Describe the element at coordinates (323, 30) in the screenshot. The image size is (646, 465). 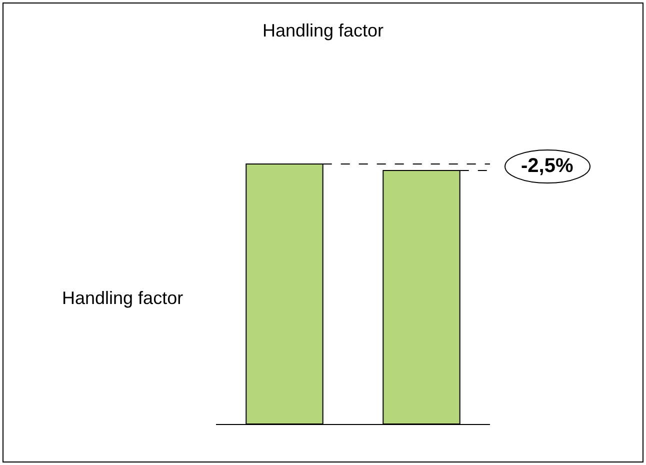
I see `chart-title: Handling factor` at that location.